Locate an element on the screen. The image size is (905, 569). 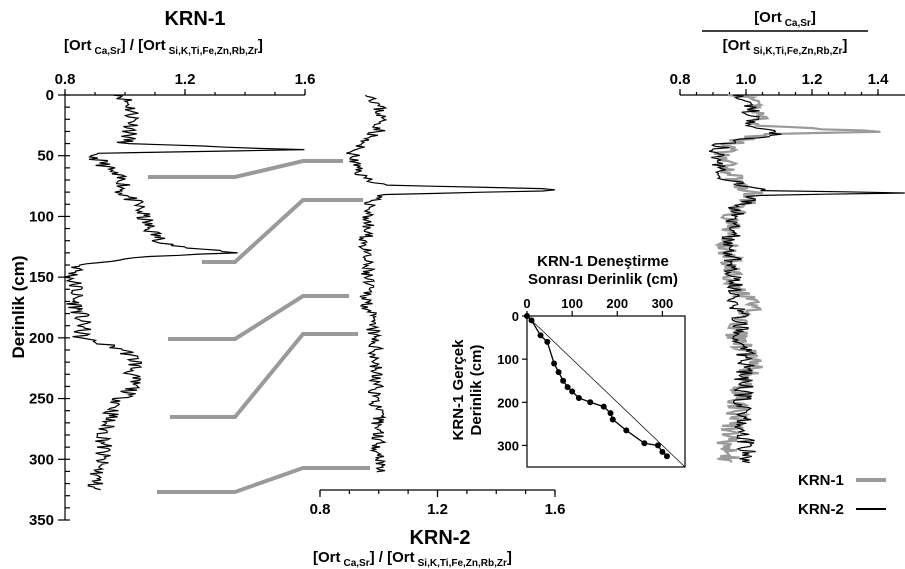
right-x-tick-label: 0.8 is located at coordinates (680, 79).